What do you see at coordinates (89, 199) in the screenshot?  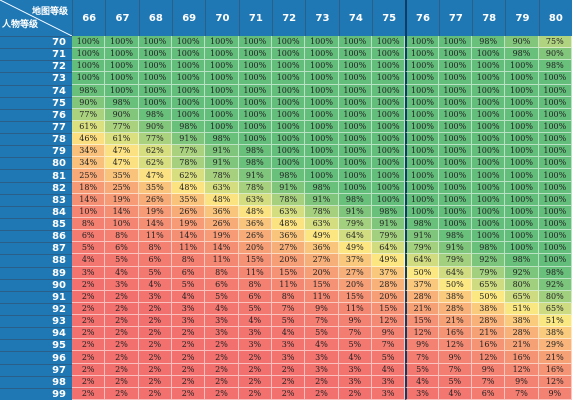 I see `table-cell: 14%` at bounding box center [89, 199].